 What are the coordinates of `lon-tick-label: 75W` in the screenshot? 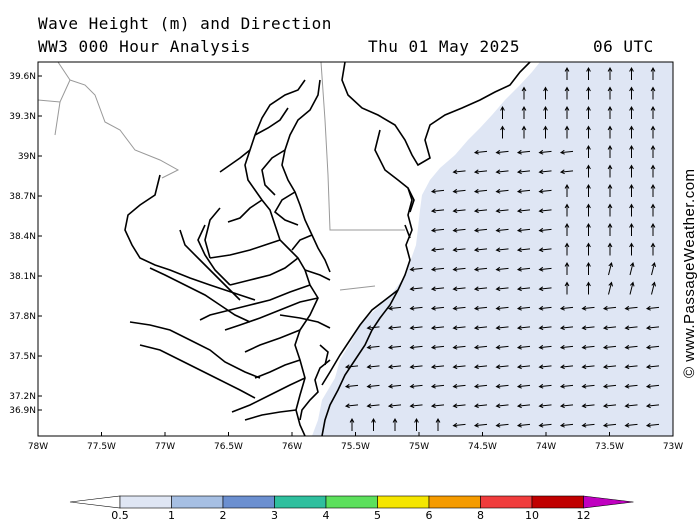 It's located at (419, 447).